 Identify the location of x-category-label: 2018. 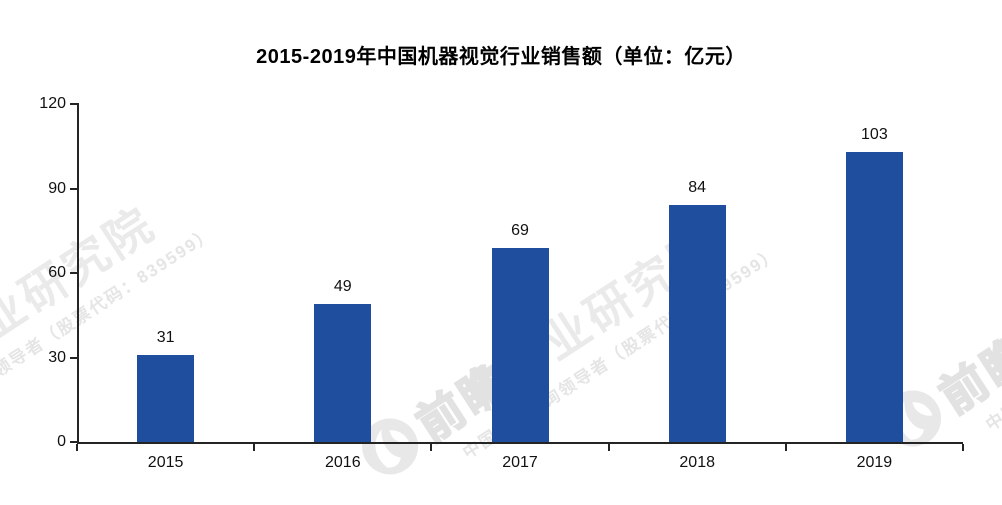
(697, 462).